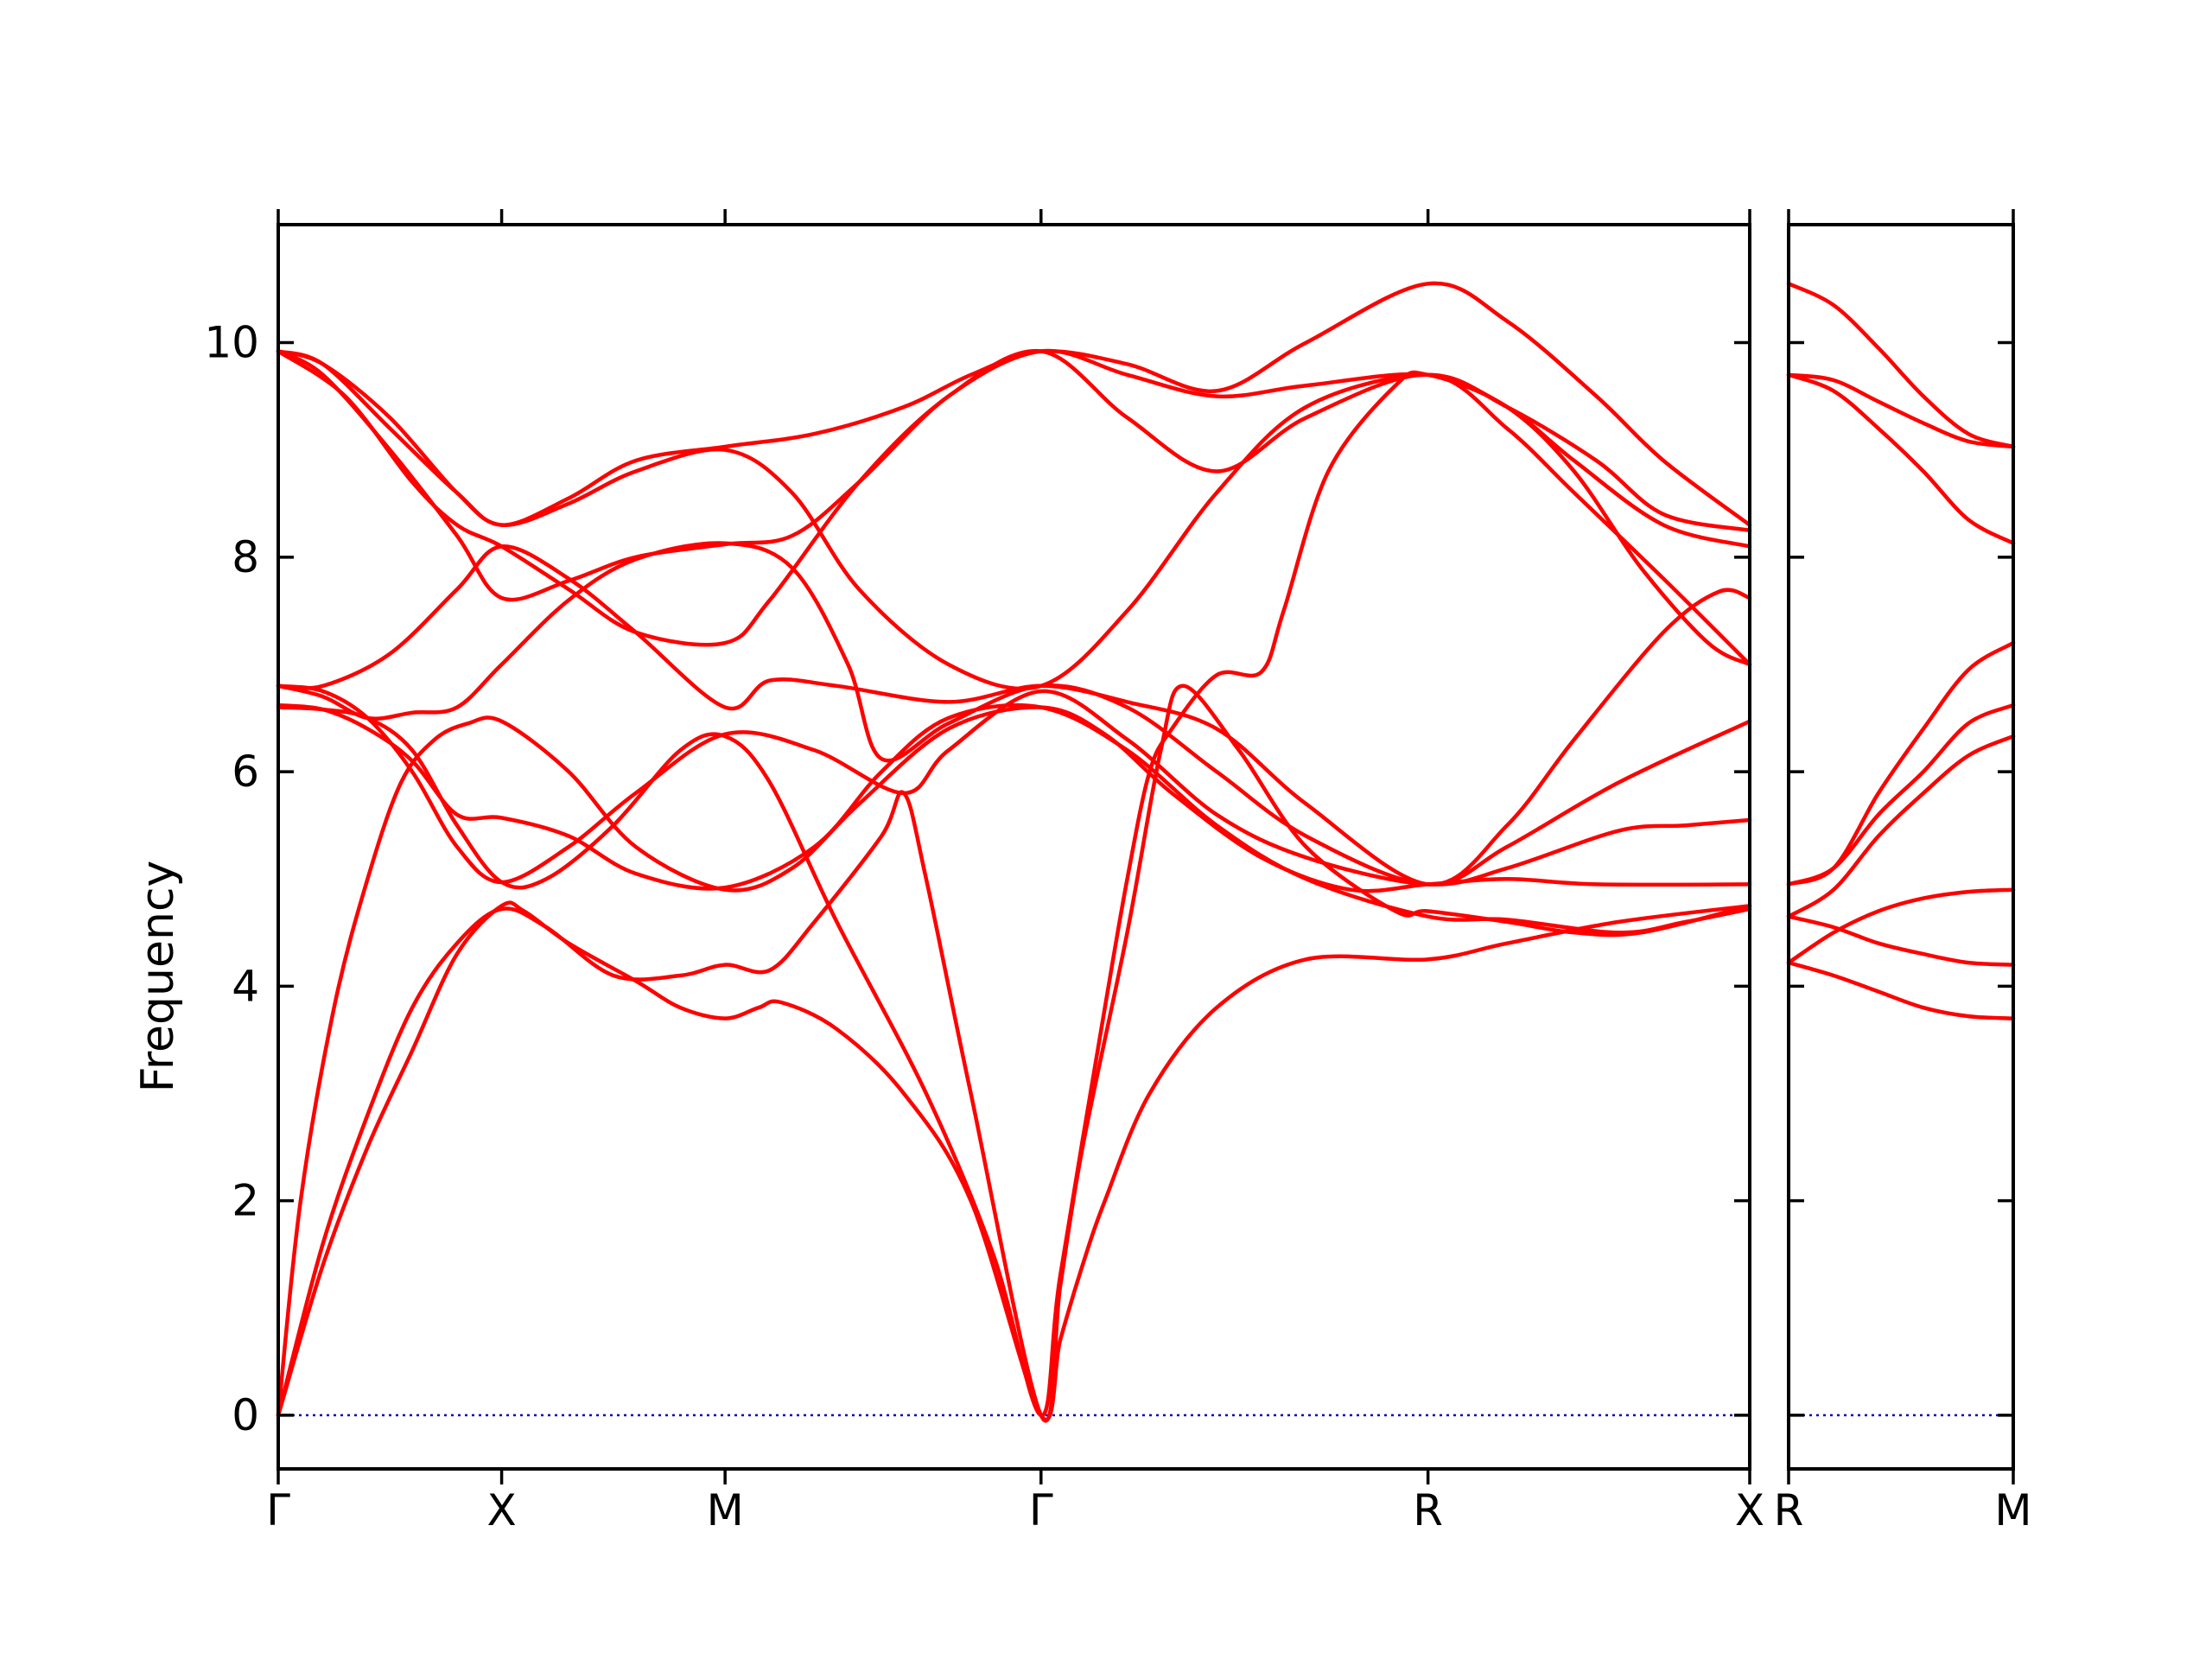  Describe the element at coordinates (245, 557) in the screenshot. I see `y-tick-label: 8` at that location.